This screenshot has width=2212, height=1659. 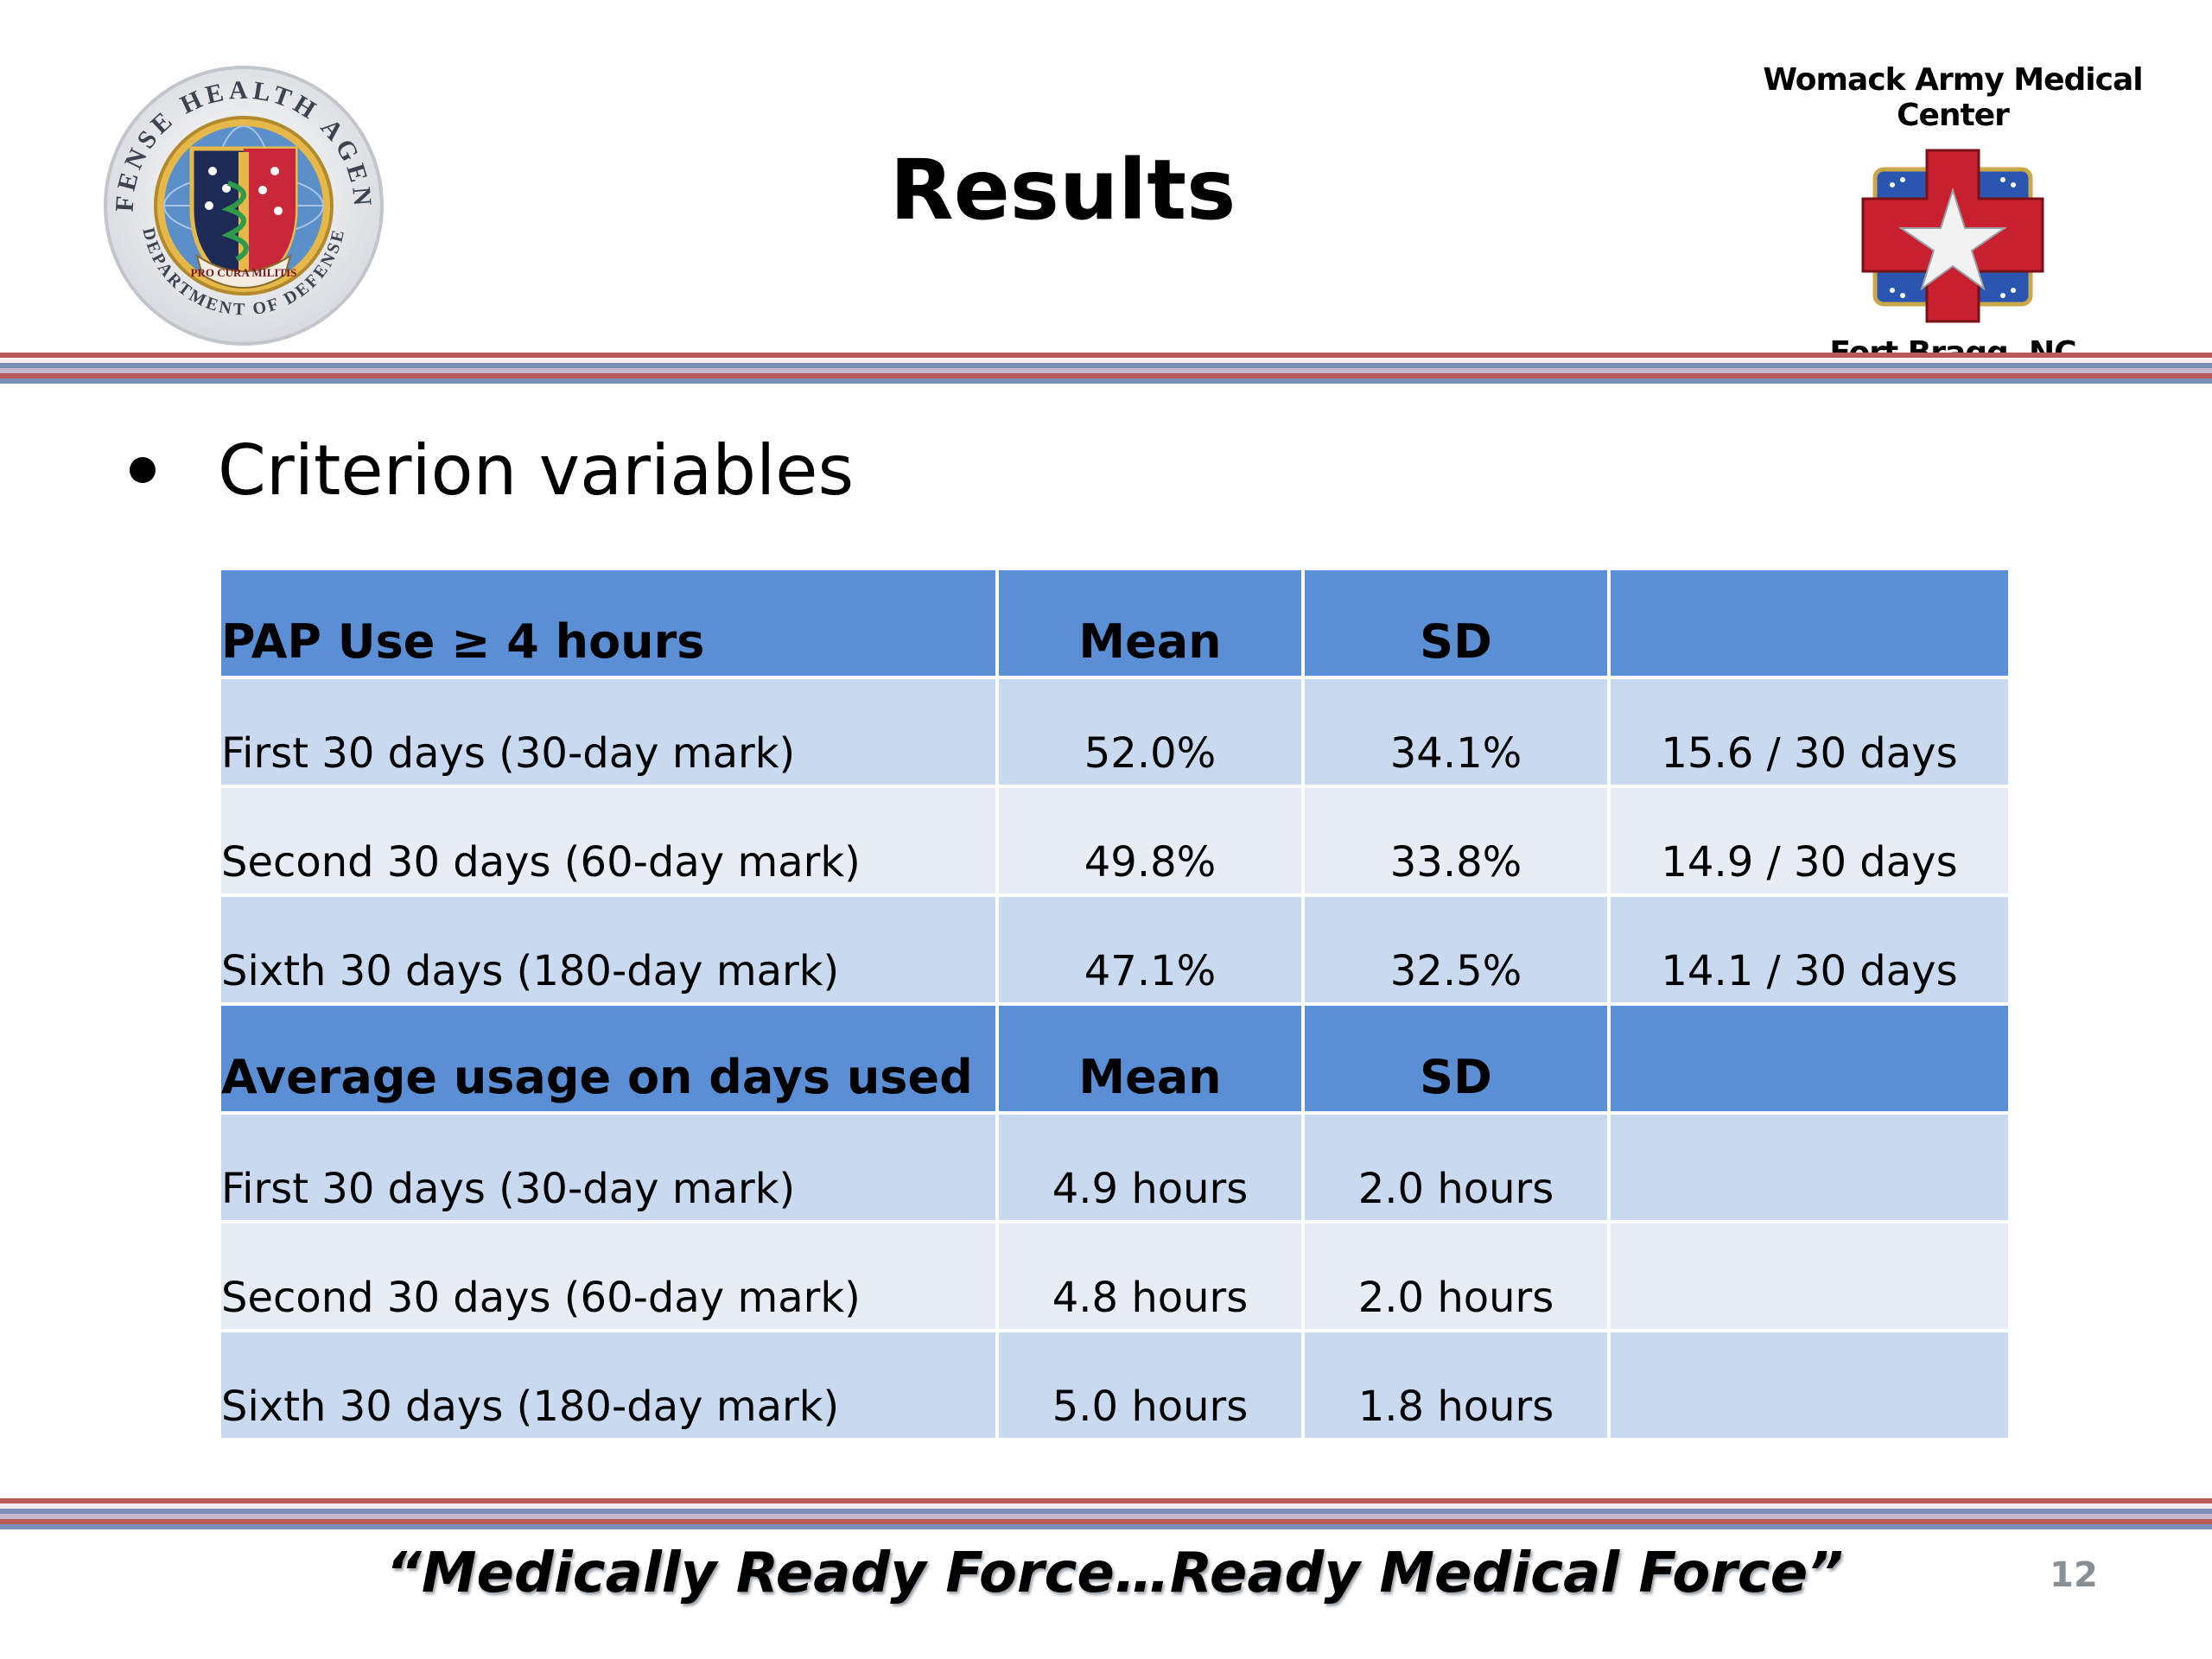 What do you see at coordinates (1808, 841) in the screenshot?
I see `table-cell: 14.9 / 30 days` at bounding box center [1808, 841].